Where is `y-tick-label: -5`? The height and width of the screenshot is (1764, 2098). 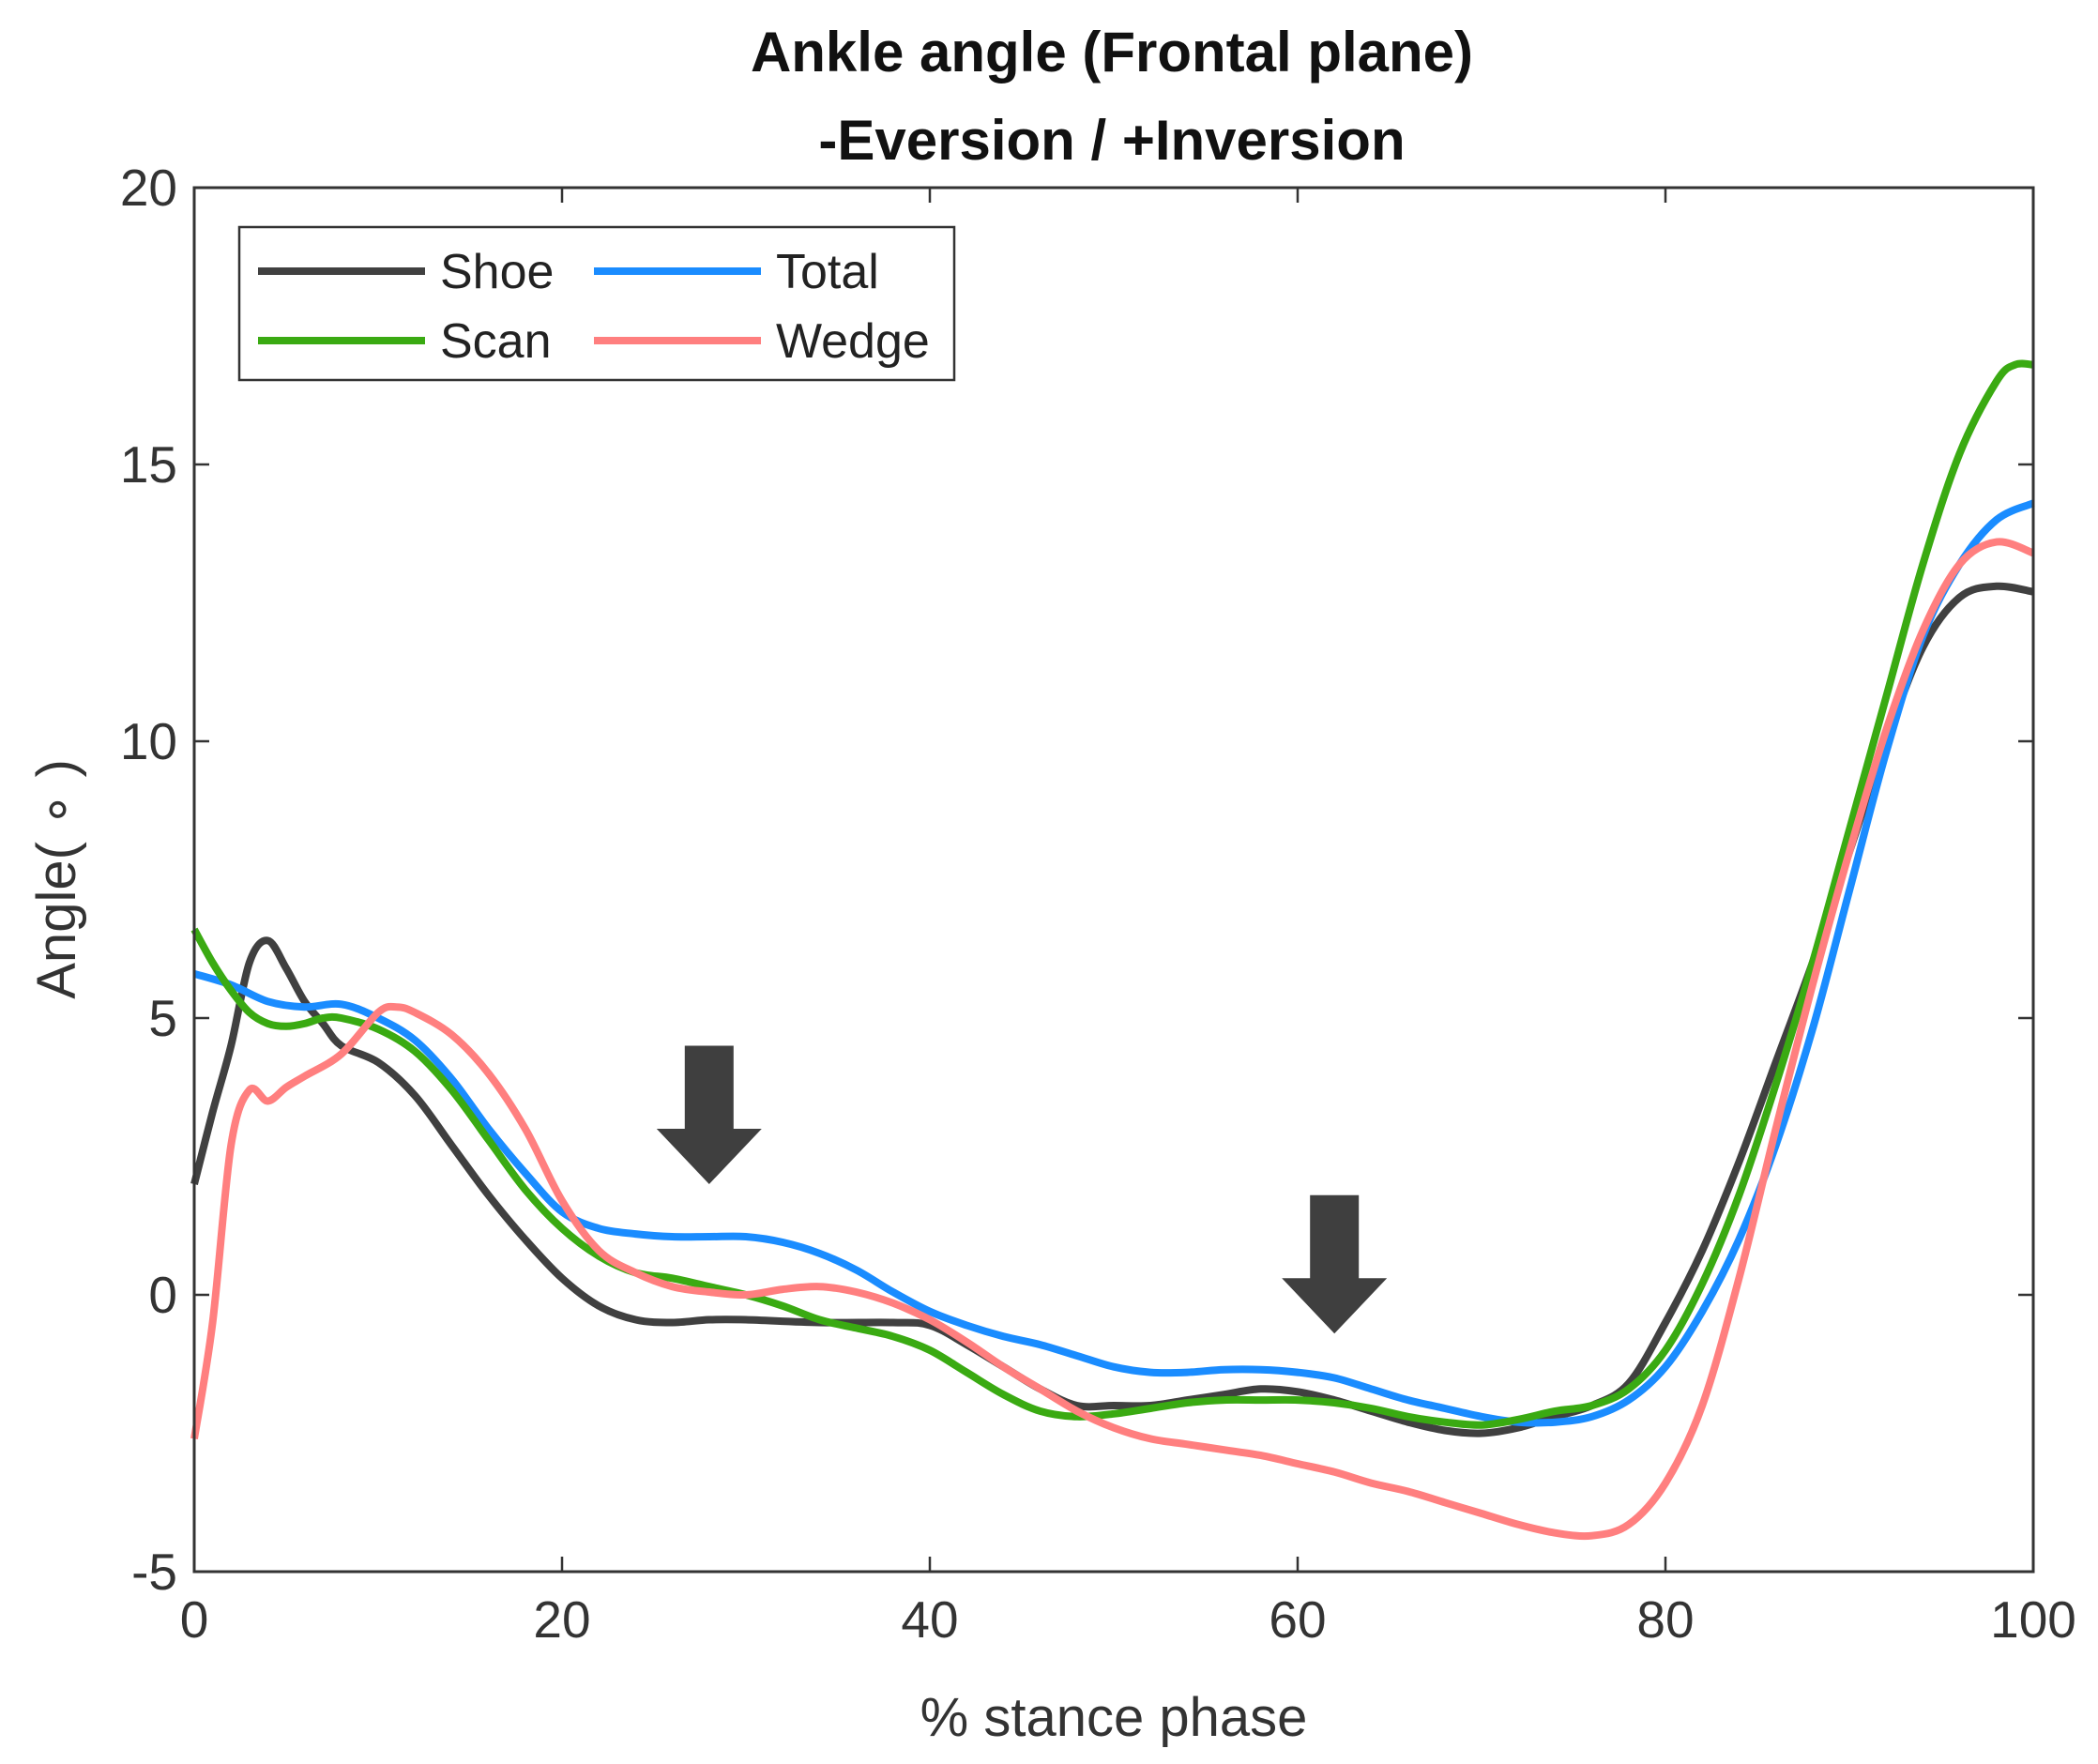 y-tick-label: -5 is located at coordinates (154, 1572).